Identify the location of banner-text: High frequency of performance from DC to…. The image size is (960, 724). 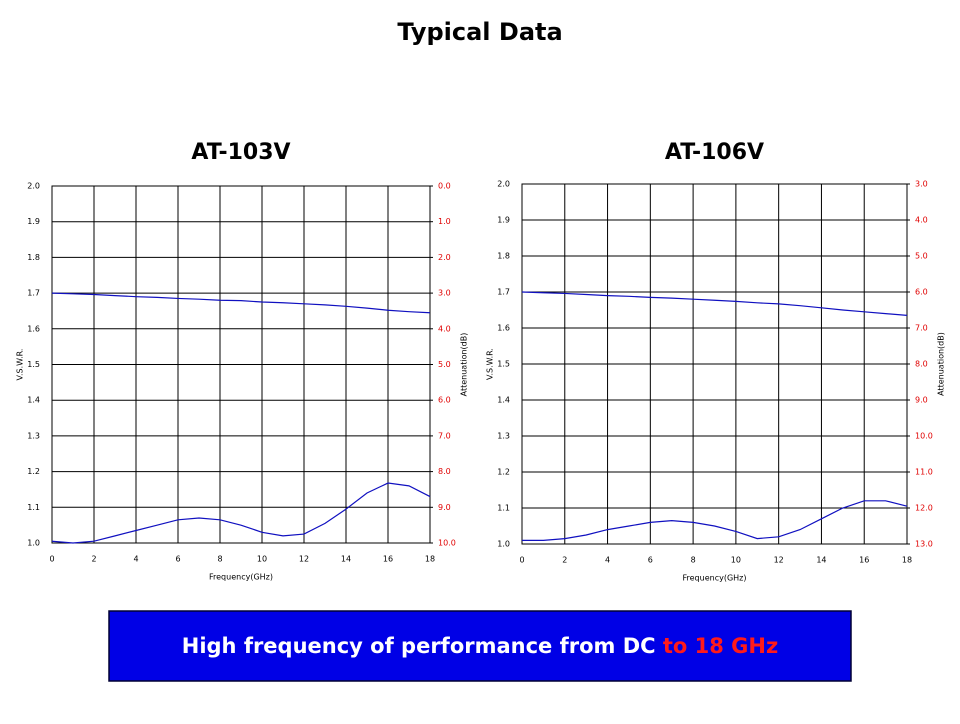
(480, 646).